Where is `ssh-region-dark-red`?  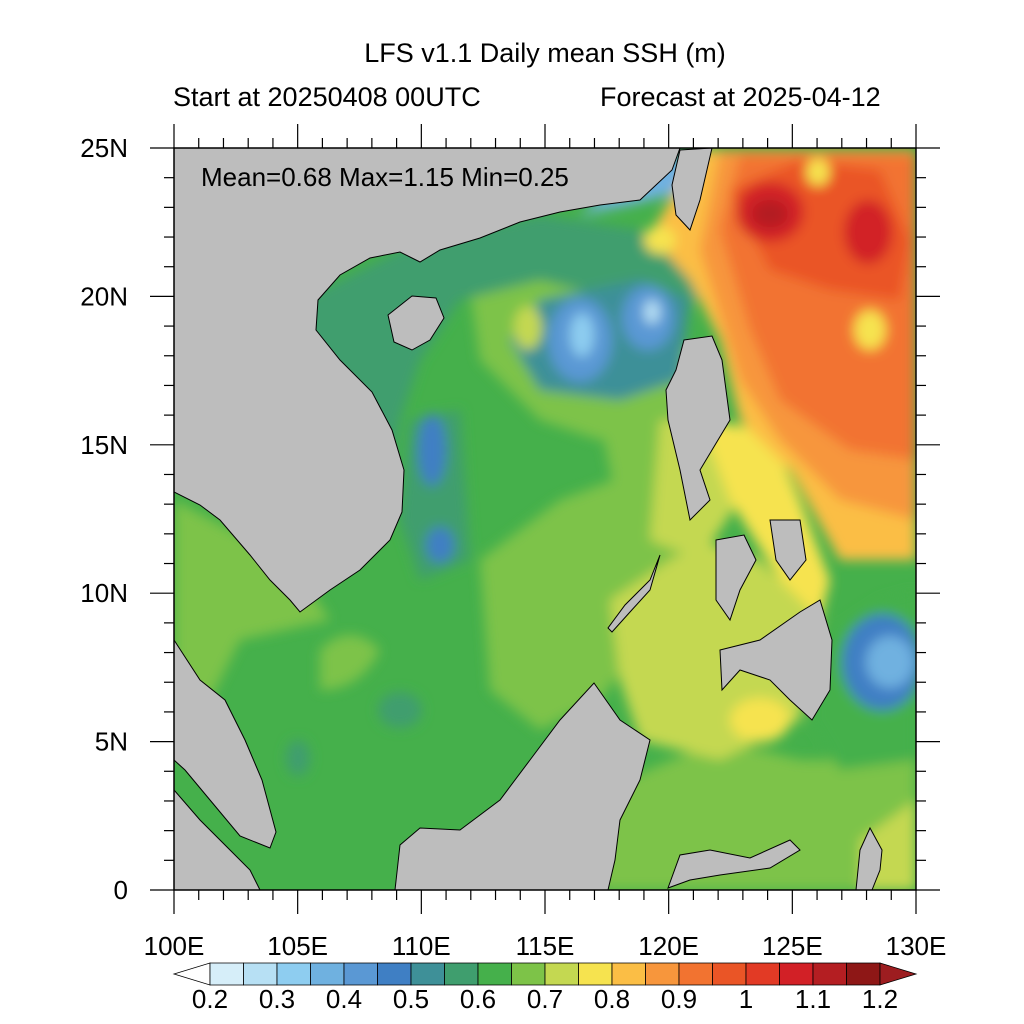
ssh-region-dark-red is located at coordinates (770, 214).